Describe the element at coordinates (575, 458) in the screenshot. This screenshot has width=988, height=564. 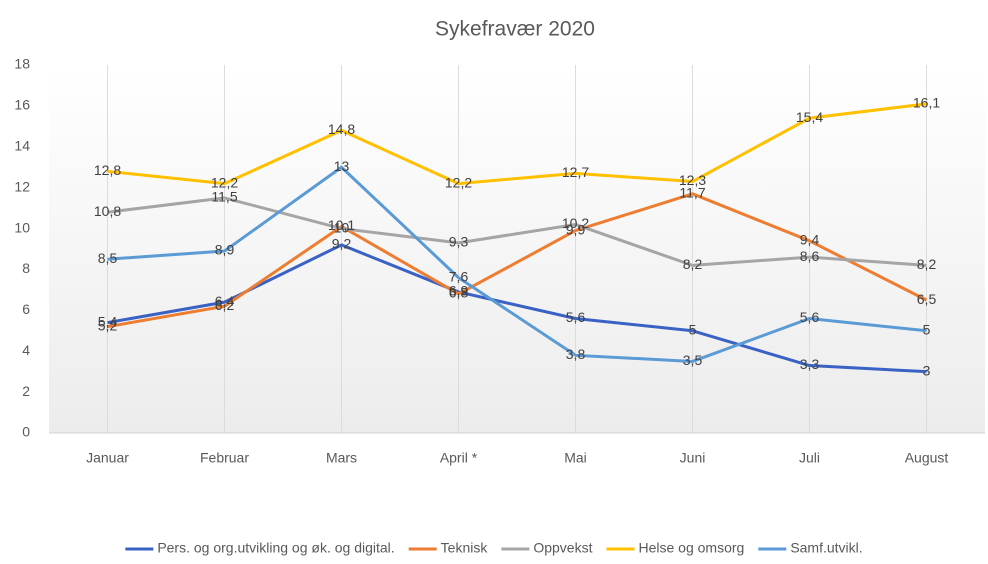
I see `x-tick-label: Mai` at that location.